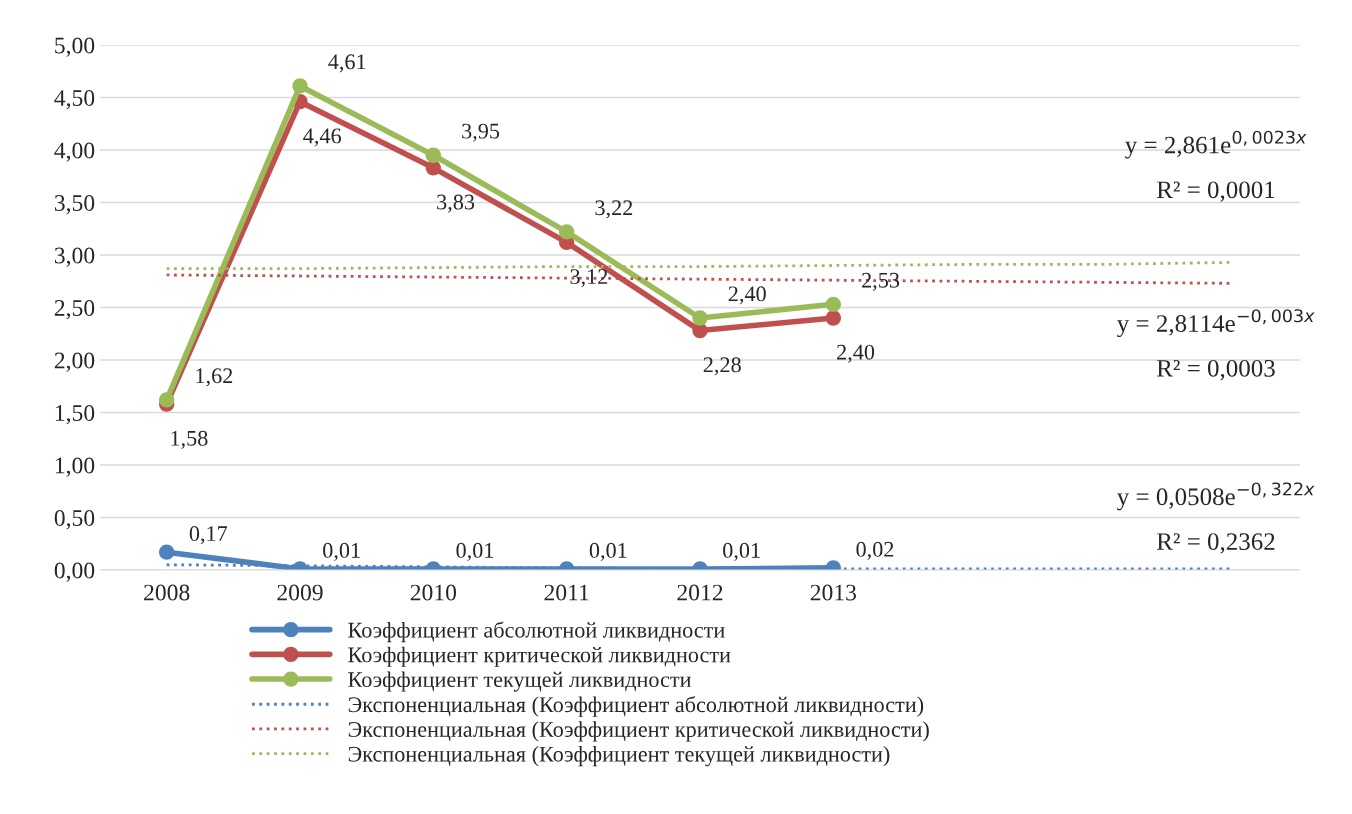  I want to click on legend-label: Экспоненциальная (Коэффициент текущей ликвидности), so click(619, 756).